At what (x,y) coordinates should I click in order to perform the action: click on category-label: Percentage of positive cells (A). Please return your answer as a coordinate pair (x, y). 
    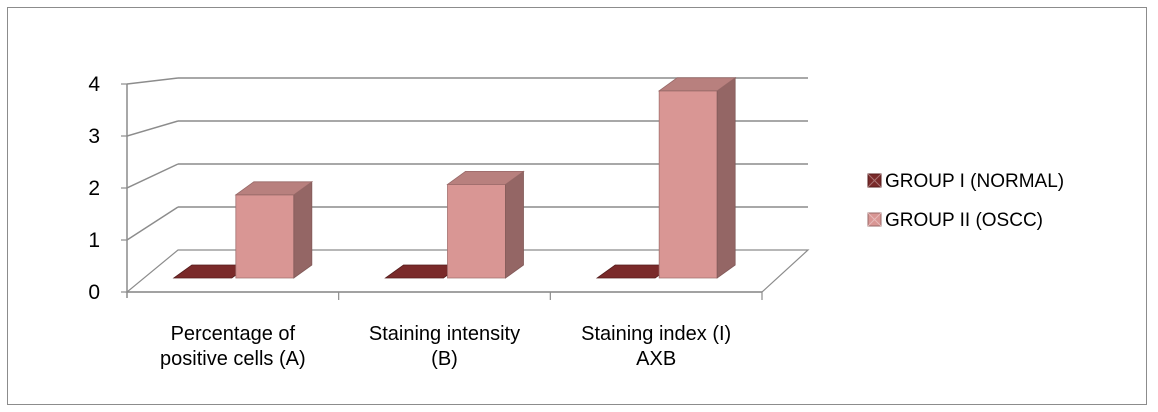
    Looking at the image, I should click on (233, 346).